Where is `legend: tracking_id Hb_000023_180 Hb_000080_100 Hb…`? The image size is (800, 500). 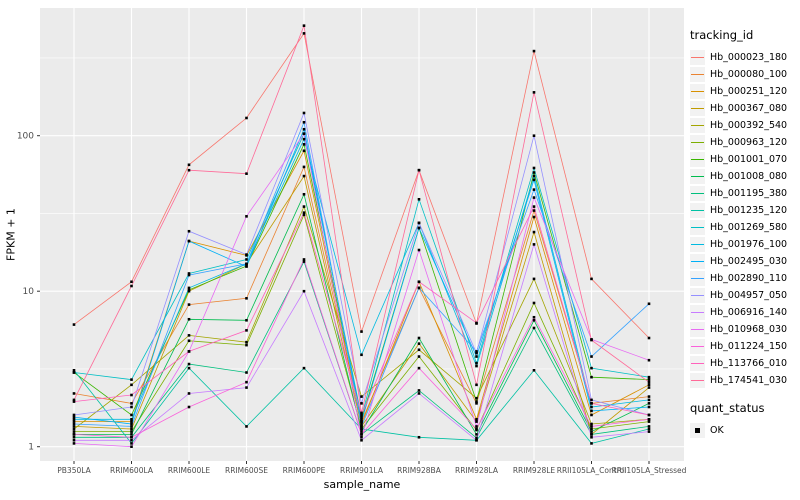 legend: tracking_id Hb_000023_180 Hb_000080_100 Hb… is located at coordinates (745, 233).